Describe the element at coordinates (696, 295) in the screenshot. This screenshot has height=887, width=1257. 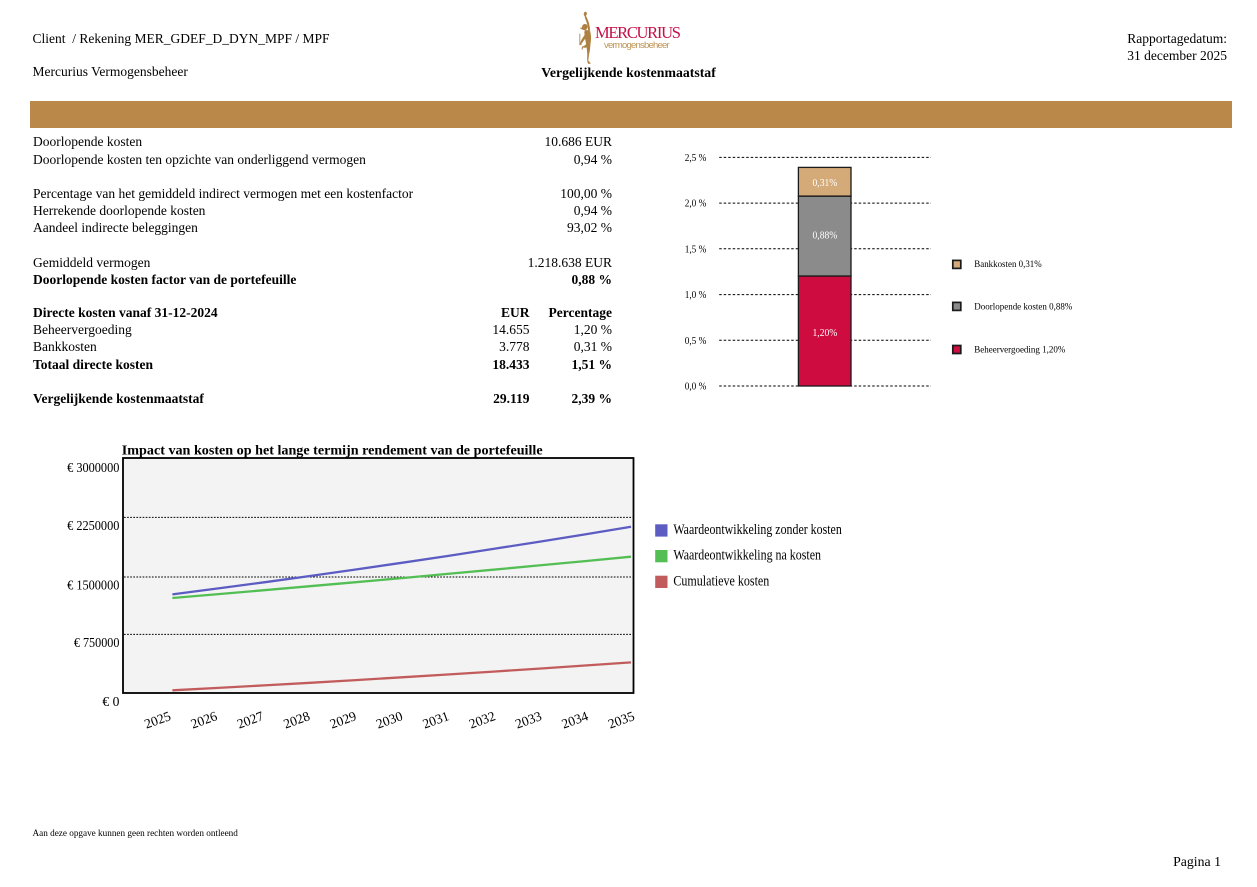
I see `svg-text: 1,0 %` at that location.